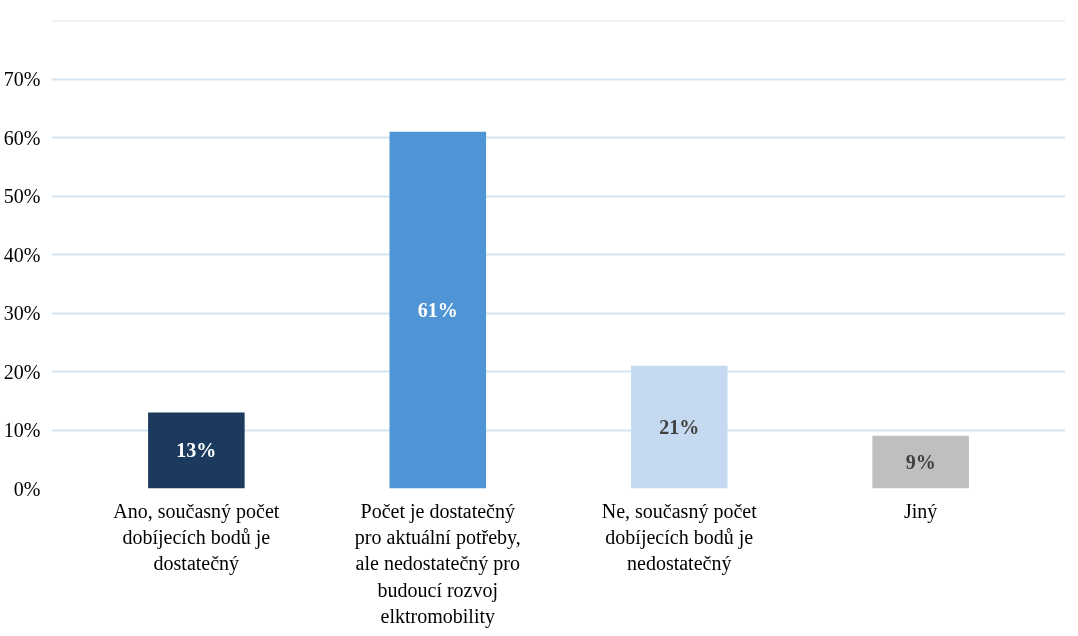 Image resolution: width=1078 pixels, height=636 pixels. Describe the element at coordinates (22, 79) in the screenshot. I see `y-tick-label: 70%` at that location.